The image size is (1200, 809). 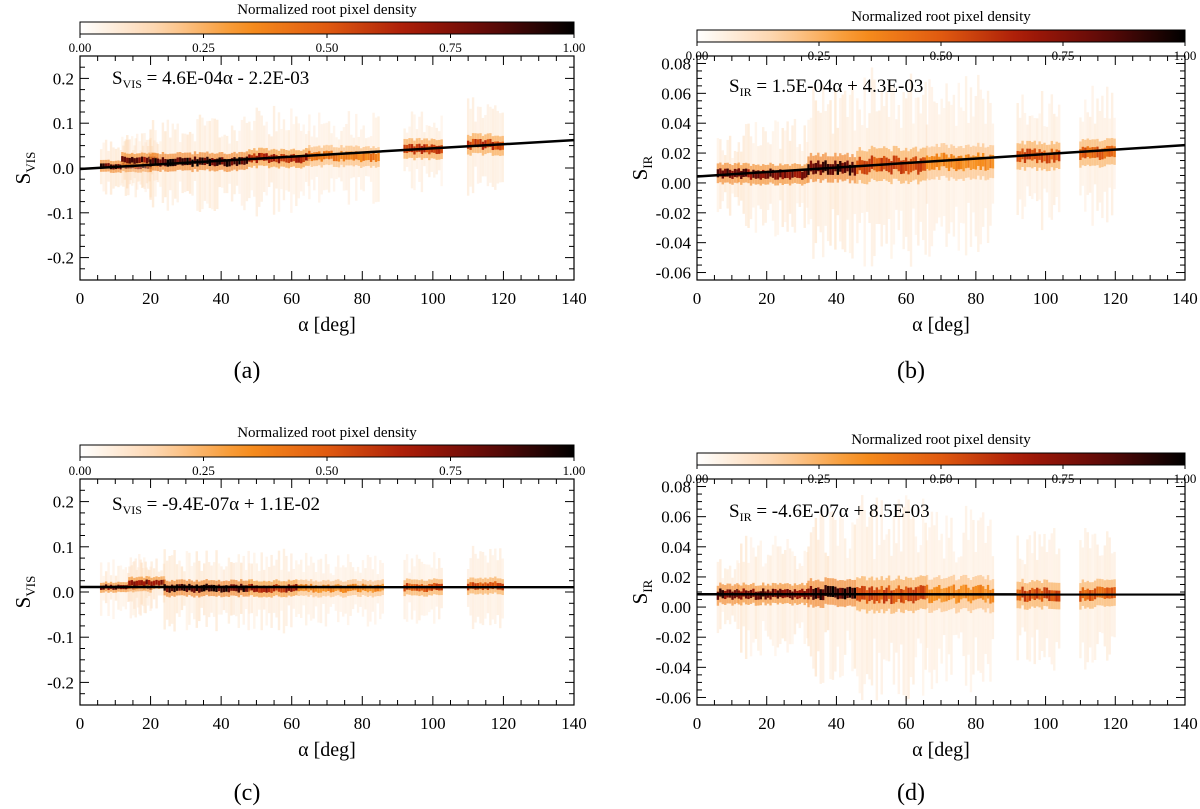 I want to click on colorbar-gradient, so click(x=941, y=36).